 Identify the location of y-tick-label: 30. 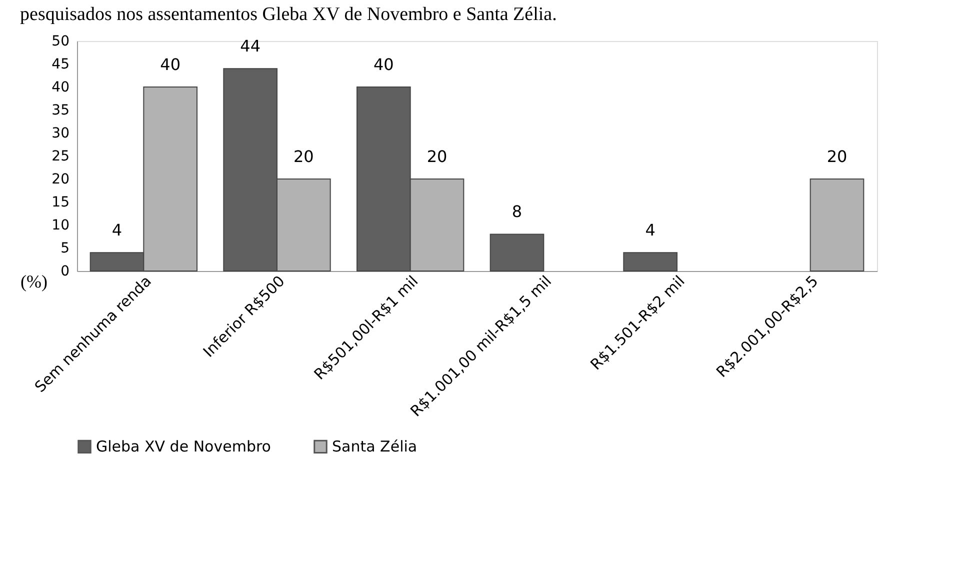
(61, 134).